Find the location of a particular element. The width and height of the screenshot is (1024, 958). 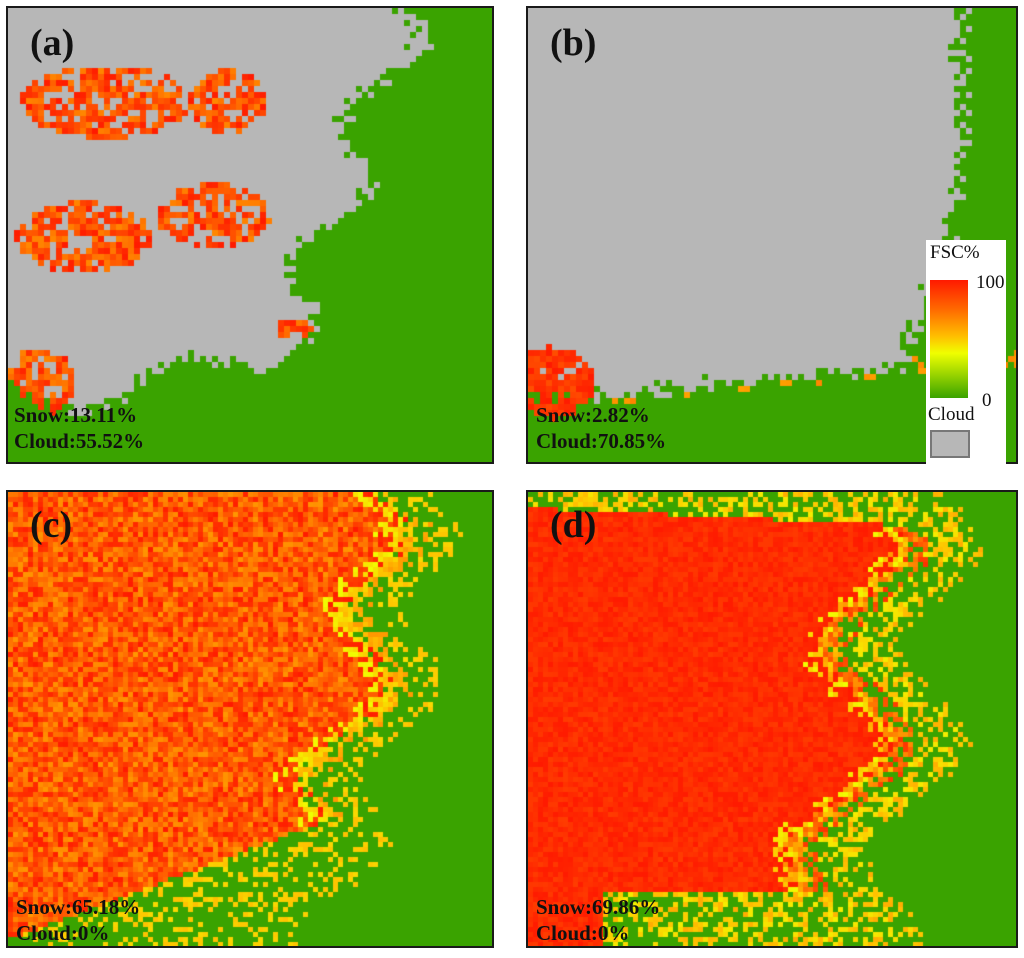

panel-label-d: (d) is located at coordinates (573, 525).